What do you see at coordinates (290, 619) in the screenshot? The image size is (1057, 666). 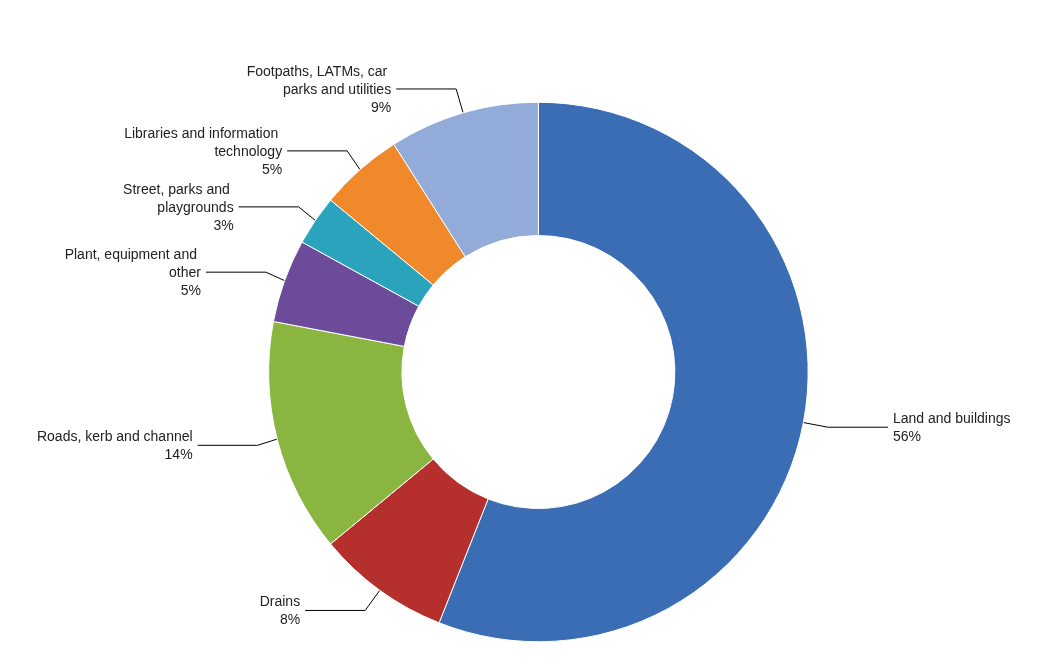 I see `data-label: 8%` at bounding box center [290, 619].